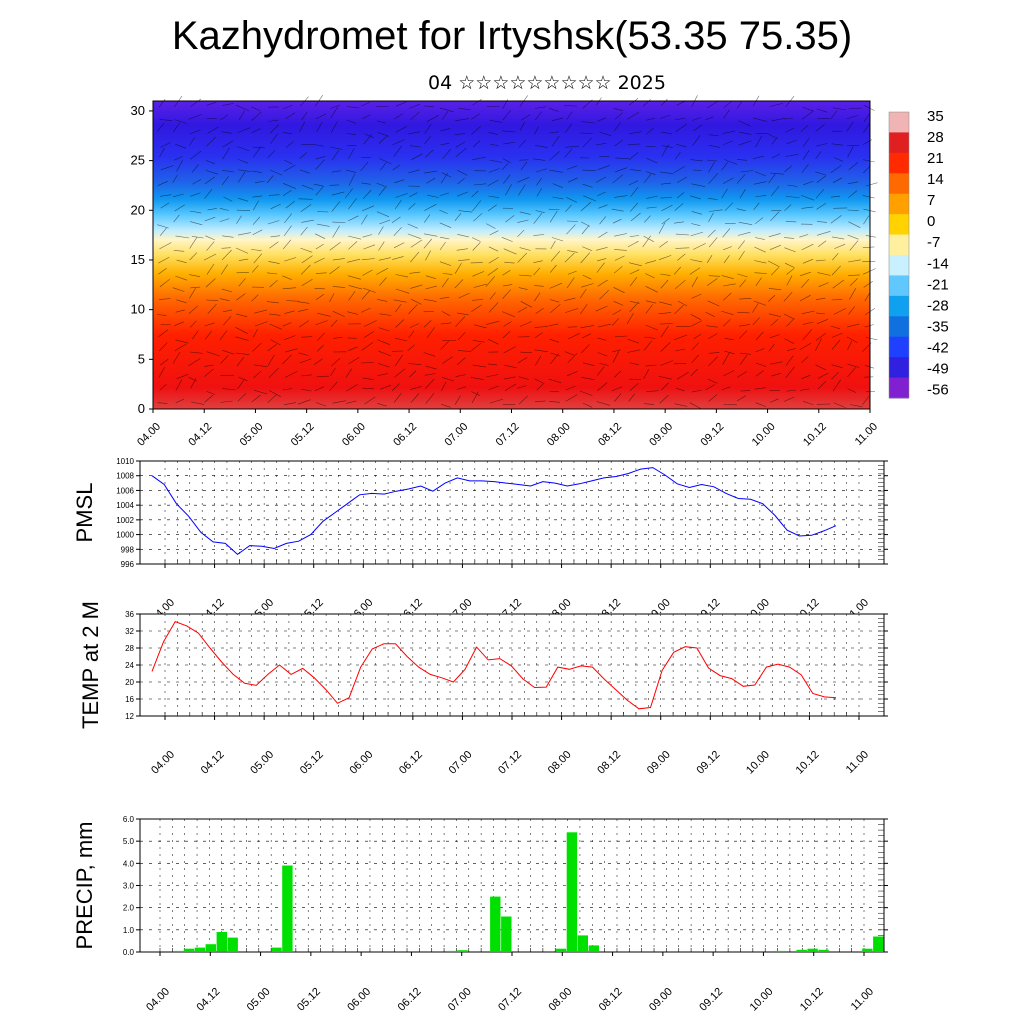 The image size is (1024, 1024). What do you see at coordinates (129, 631) in the screenshot?
I see `y-tick-label: 32` at bounding box center [129, 631].